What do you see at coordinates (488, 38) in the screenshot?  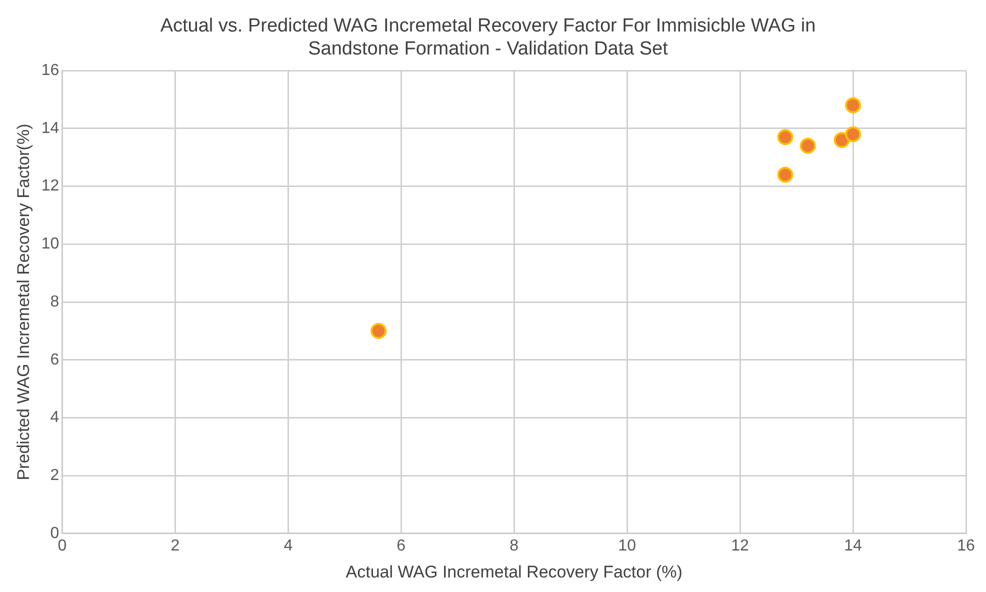 I see `chart-title: Actual vs. Predicted WAG Incremetal Recovery Factor For Immisicble WAG in Sandstone Formation - Validation Data Set` at bounding box center [488, 38].